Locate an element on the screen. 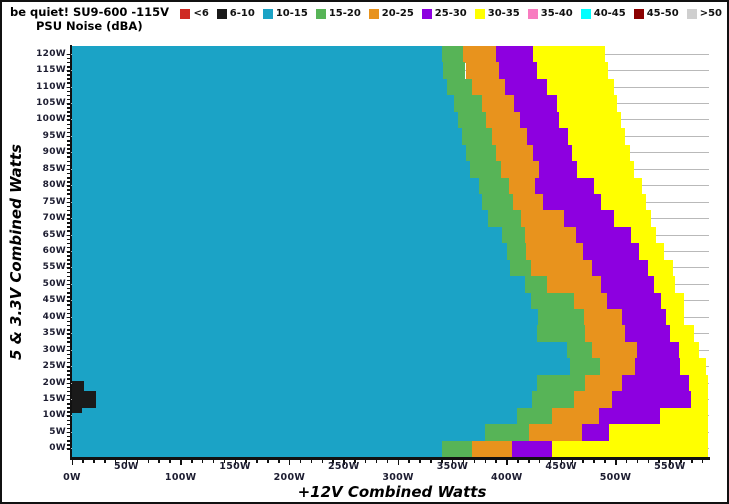  y-axis-line is located at coordinates (71, 252).